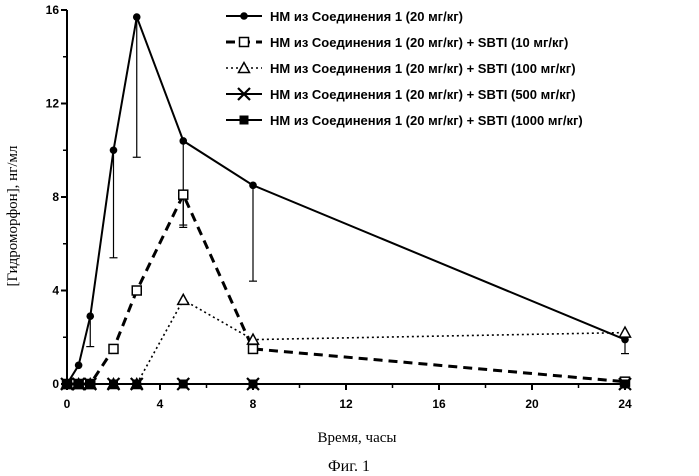 This screenshot has height=476, width=699. Describe the element at coordinates (253, 404) in the screenshot. I see `x-tick-label: 8` at that location.